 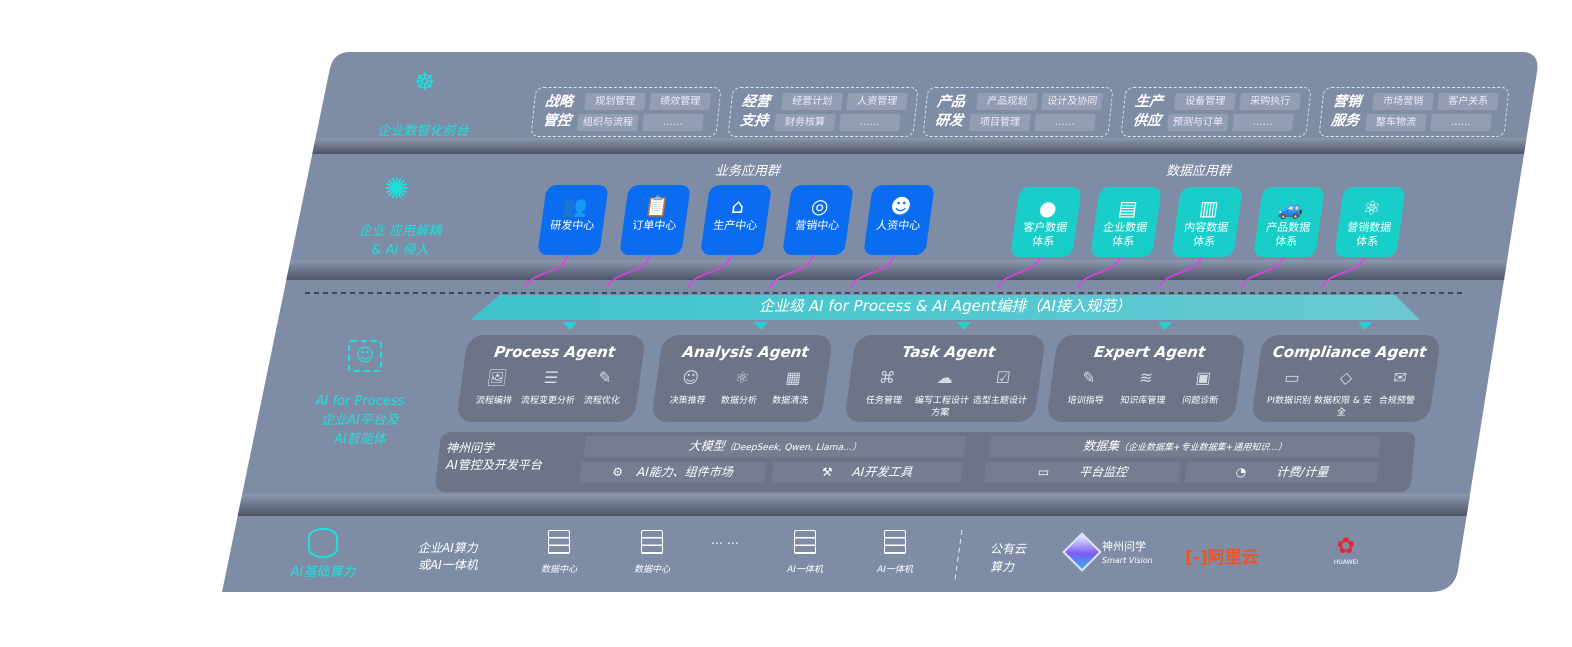 What do you see at coordinates (365, 356) in the screenshot?
I see `face-scan-icon: ☺` at bounding box center [365, 356].